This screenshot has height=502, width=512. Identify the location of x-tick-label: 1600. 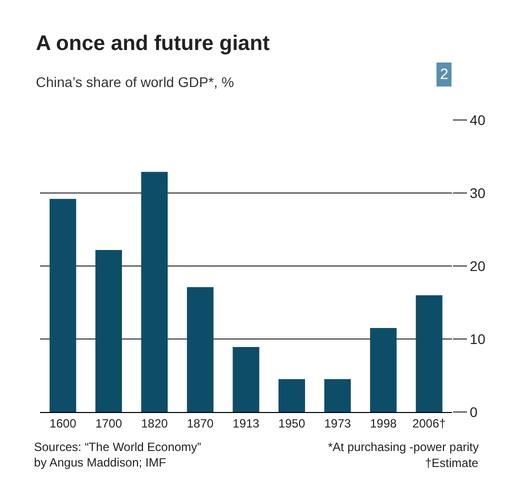
(63, 423).